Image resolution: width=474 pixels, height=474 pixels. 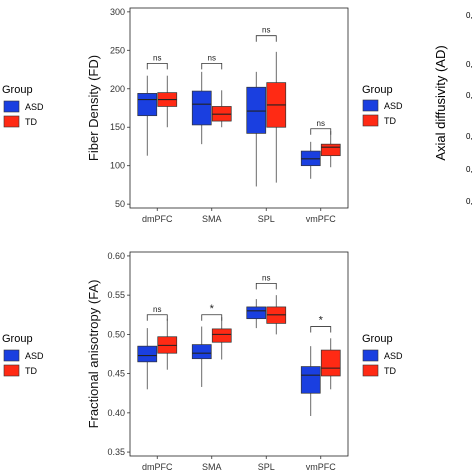 I want to click on y-tick-label: 0.45, so click(x=116, y=374).